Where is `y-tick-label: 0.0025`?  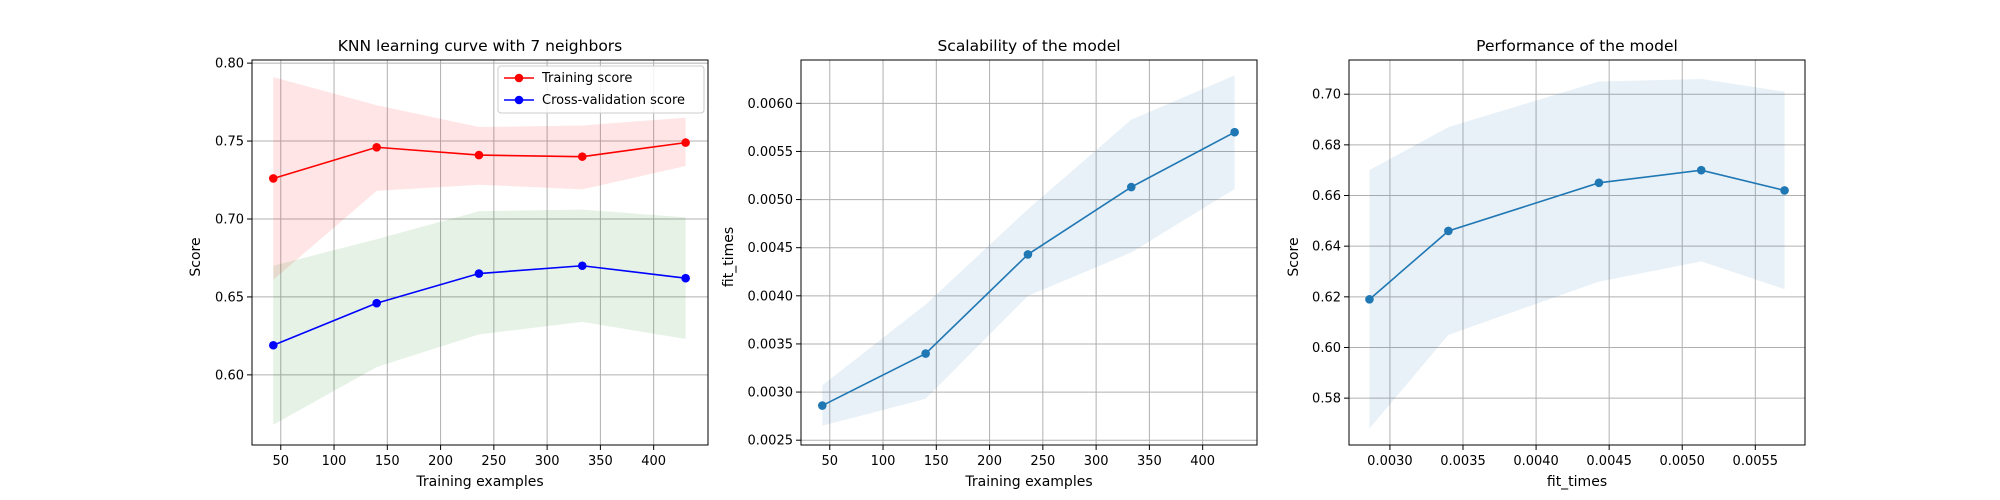 y-tick-label: 0.0025 is located at coordinates (771, 441).